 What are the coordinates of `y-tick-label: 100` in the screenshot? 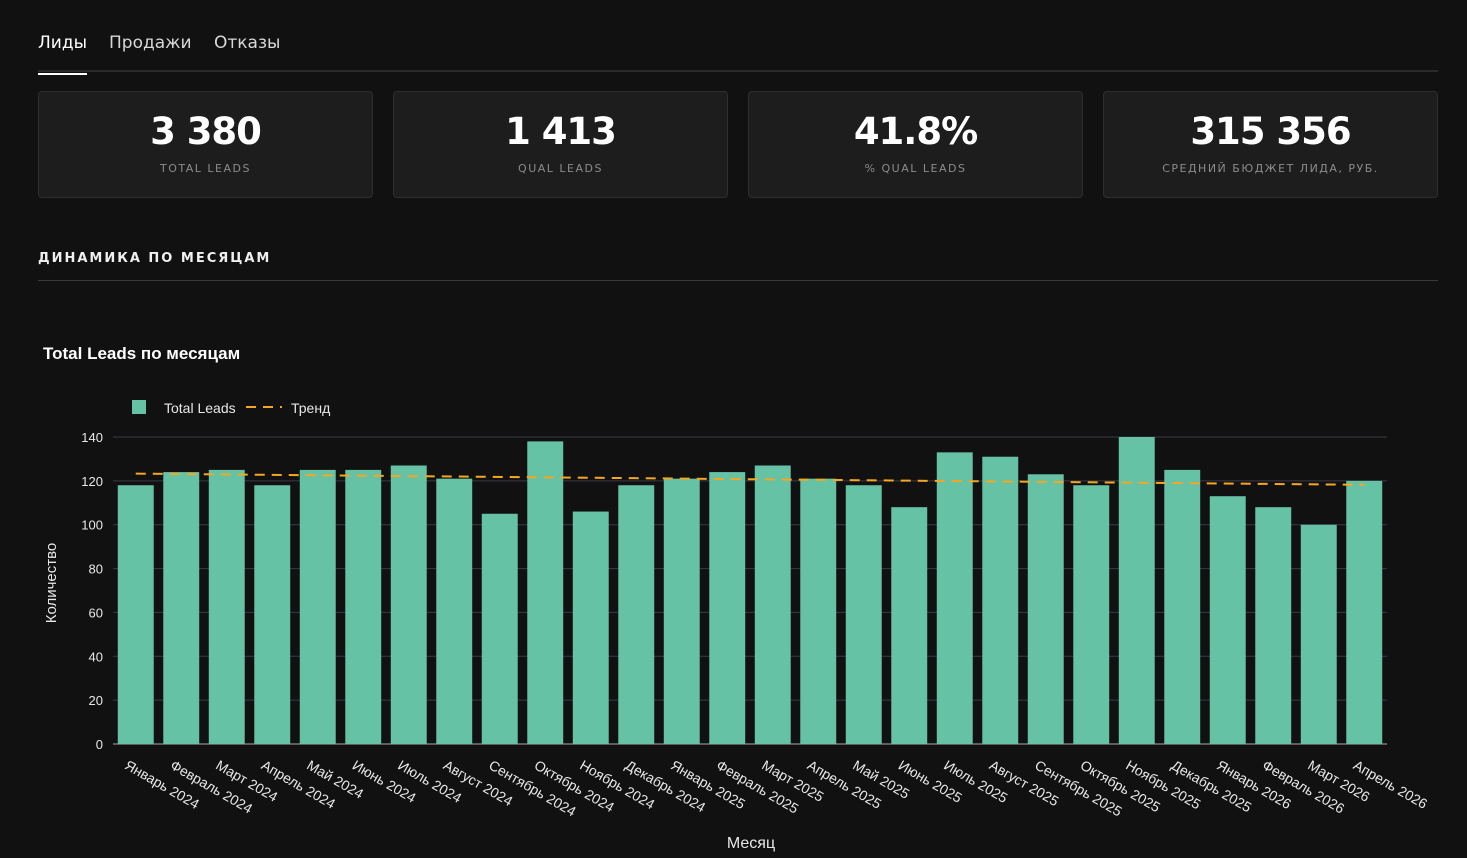 It's located at (92, 525).